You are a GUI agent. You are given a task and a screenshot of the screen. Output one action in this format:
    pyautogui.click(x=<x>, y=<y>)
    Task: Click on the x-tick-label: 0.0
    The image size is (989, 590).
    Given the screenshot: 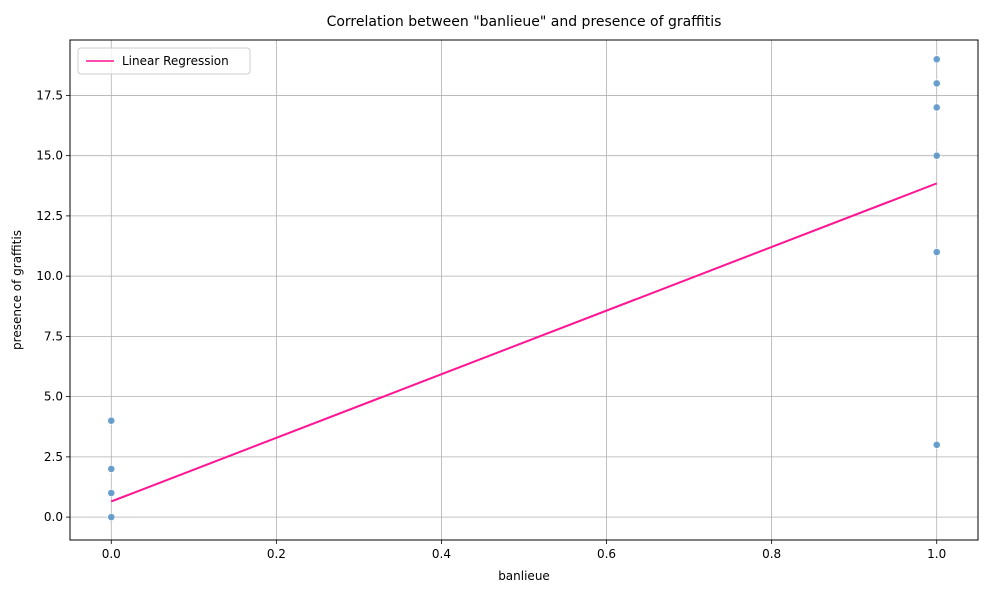 What is the action you would take?
    pyautogui.click(x=111, y=554)
    